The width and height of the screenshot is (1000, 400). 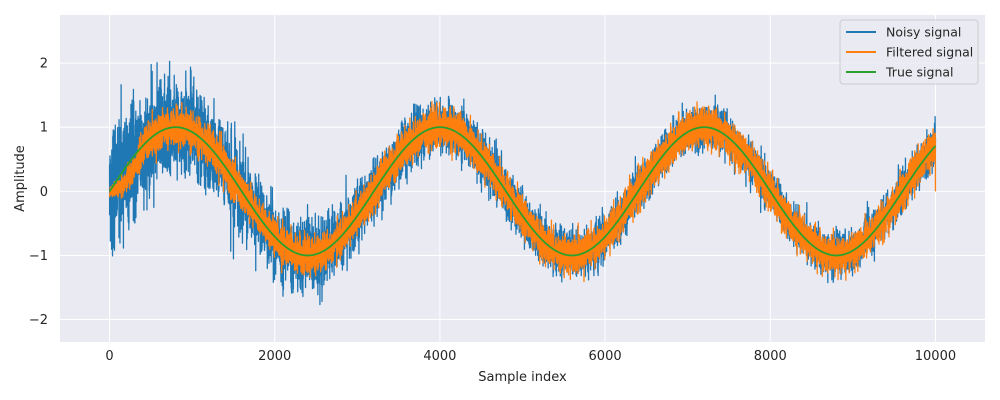 What do you see at coordinates (44, 128) in the screenshot?
I see `y-tick-label: 1` at bounding box center [44, 128].